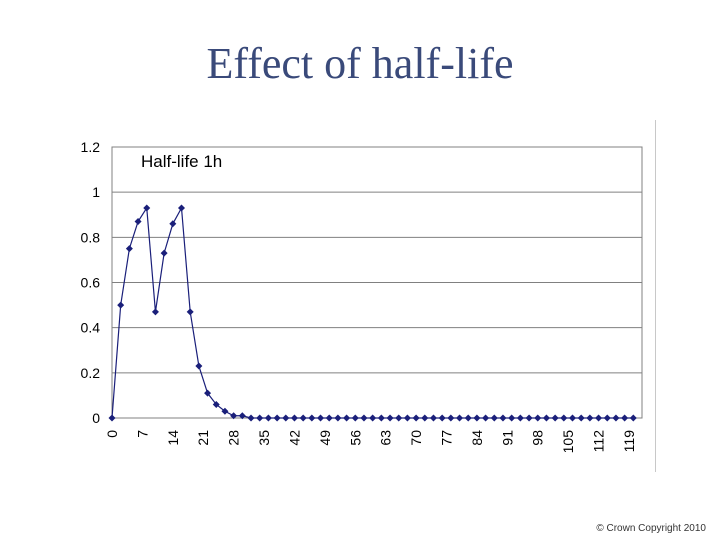 This screenshot has height=540, width=720. Describe the element at coordinates (325, 438) in the screenshot. I see `x-tick-label: 49` at that location.